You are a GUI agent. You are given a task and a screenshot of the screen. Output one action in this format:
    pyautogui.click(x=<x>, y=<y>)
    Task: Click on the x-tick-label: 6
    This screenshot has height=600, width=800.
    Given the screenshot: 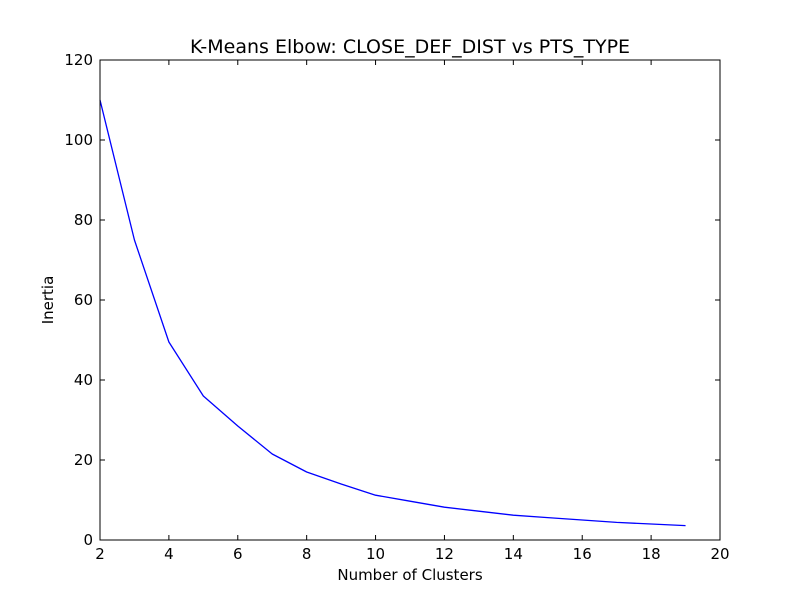 What is the action you would take?
    pyautogui.click(x=238, y=554)
    